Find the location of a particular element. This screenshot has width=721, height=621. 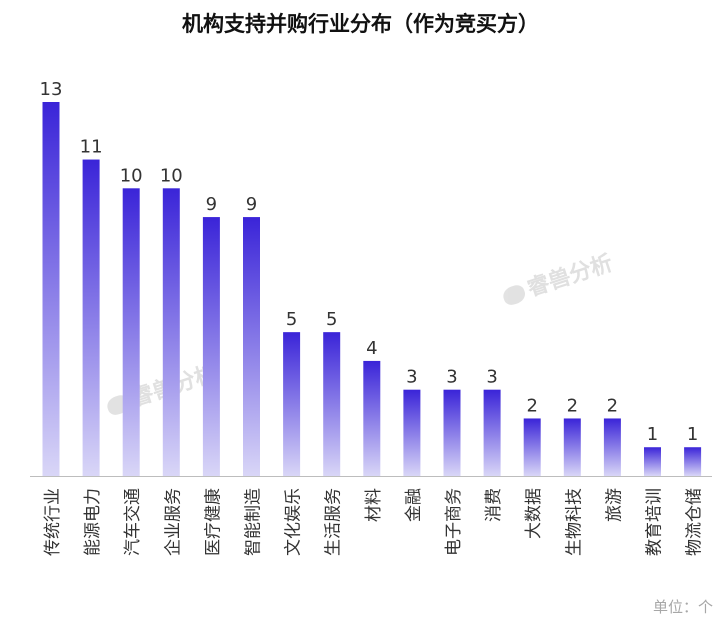

bar-生活服务 is located at coordinates (332, 404).